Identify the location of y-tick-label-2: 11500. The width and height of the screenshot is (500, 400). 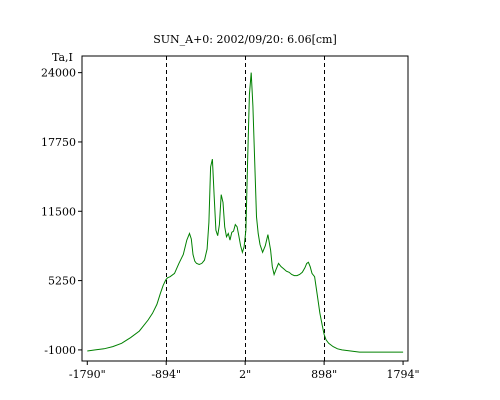
(58, 211).